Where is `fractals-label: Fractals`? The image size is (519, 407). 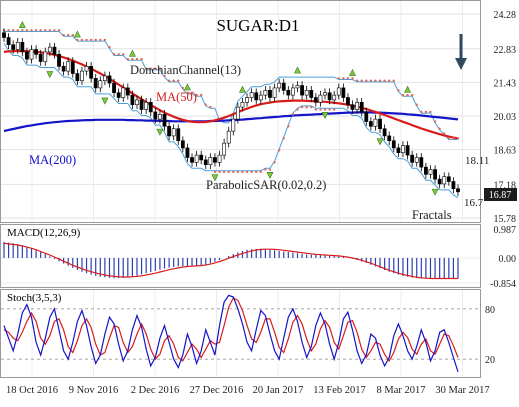
fractals-label: Fractals is located at coordinates (432, 215).